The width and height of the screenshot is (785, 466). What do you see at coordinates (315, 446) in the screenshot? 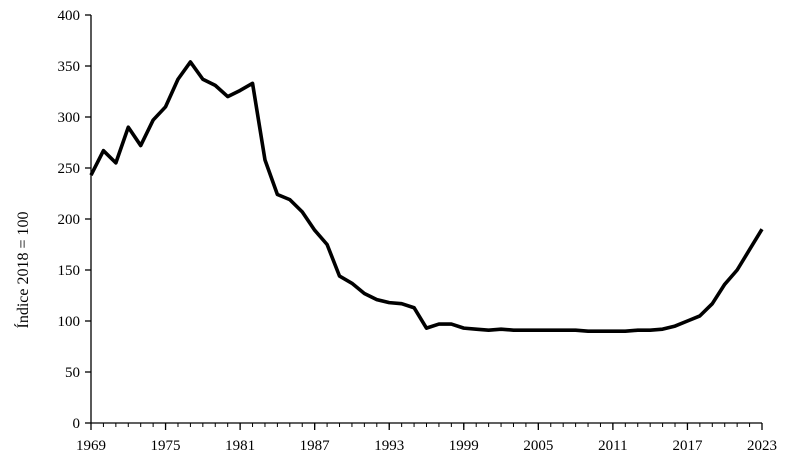
I see `x-tick-label: 1987` at bounding box center [315, 446].